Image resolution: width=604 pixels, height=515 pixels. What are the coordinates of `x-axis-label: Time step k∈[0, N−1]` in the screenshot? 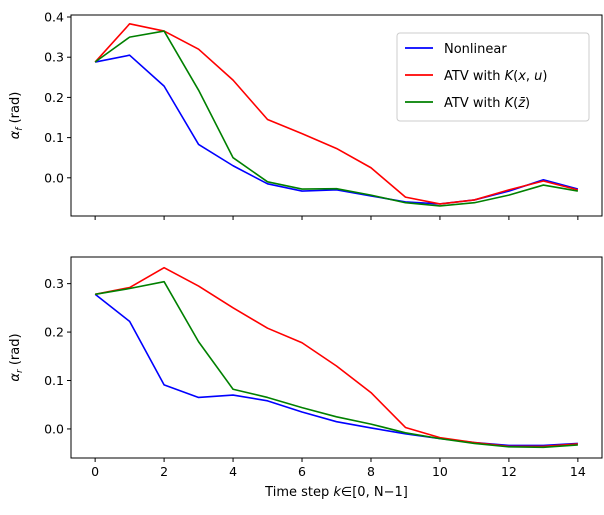 It's located at (336, 492).